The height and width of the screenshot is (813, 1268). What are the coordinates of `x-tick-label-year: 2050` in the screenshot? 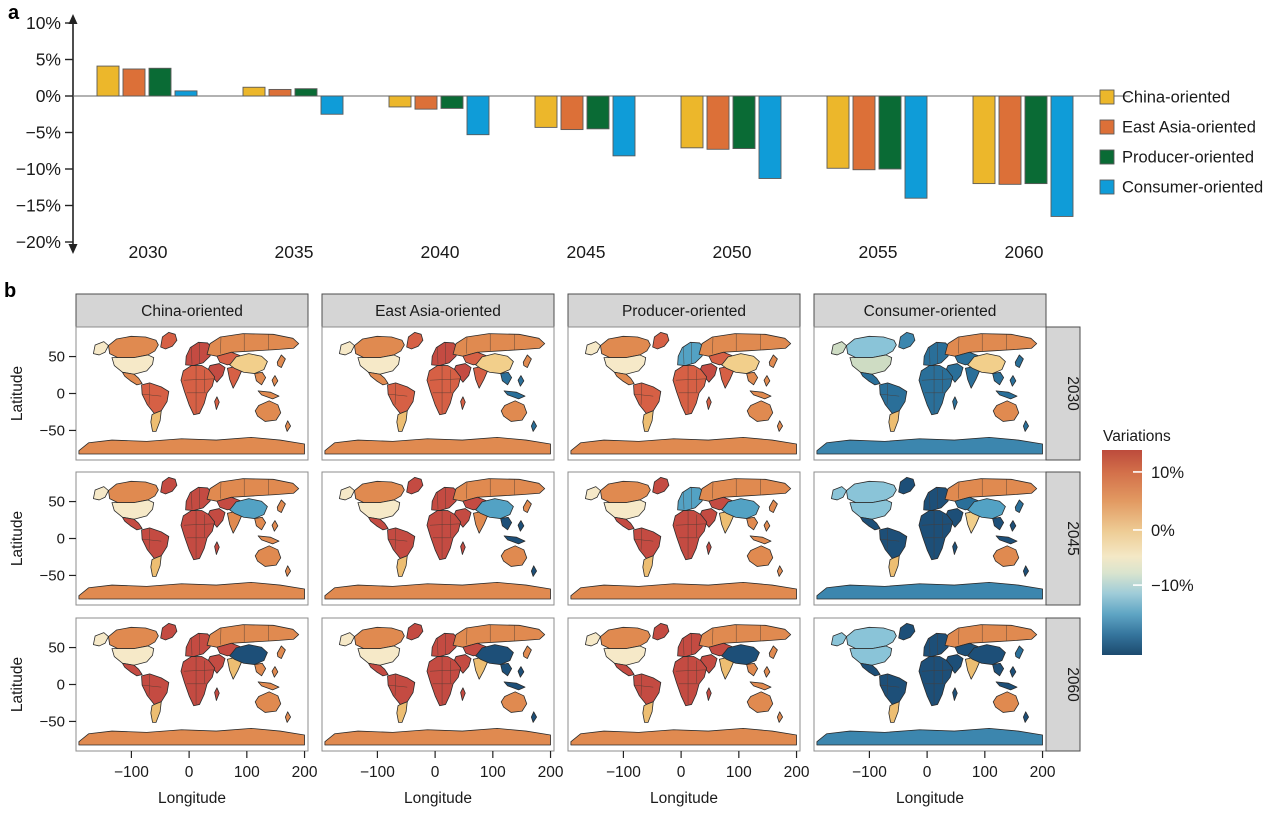 It's located at (732, 252).